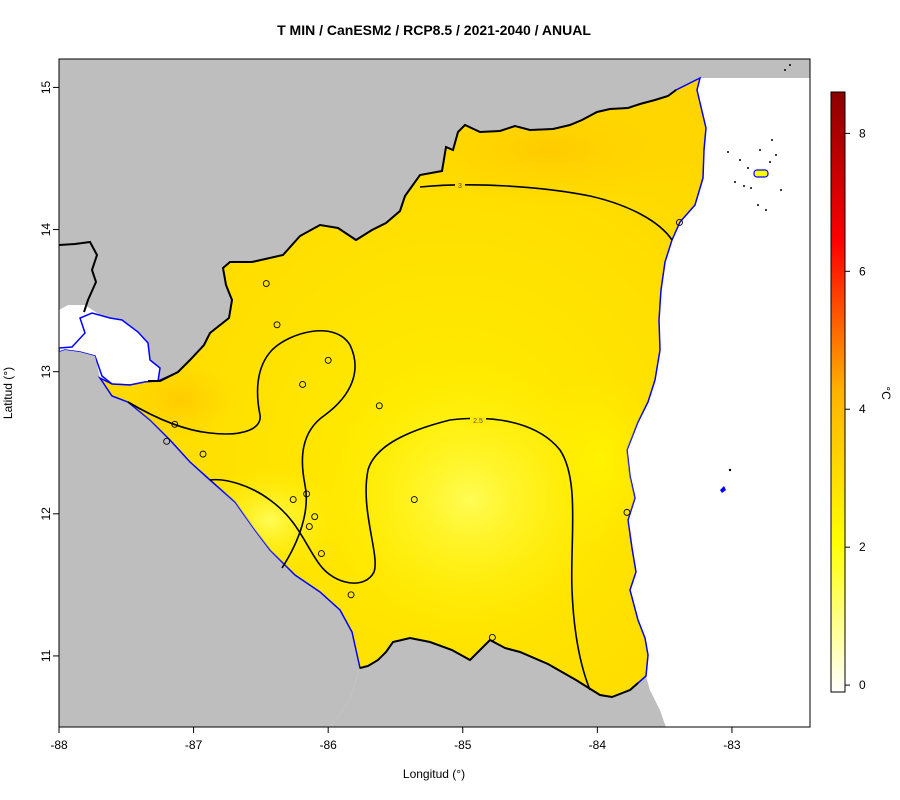  I want to click on honduras-el-salvador-border, so click(79, 276).